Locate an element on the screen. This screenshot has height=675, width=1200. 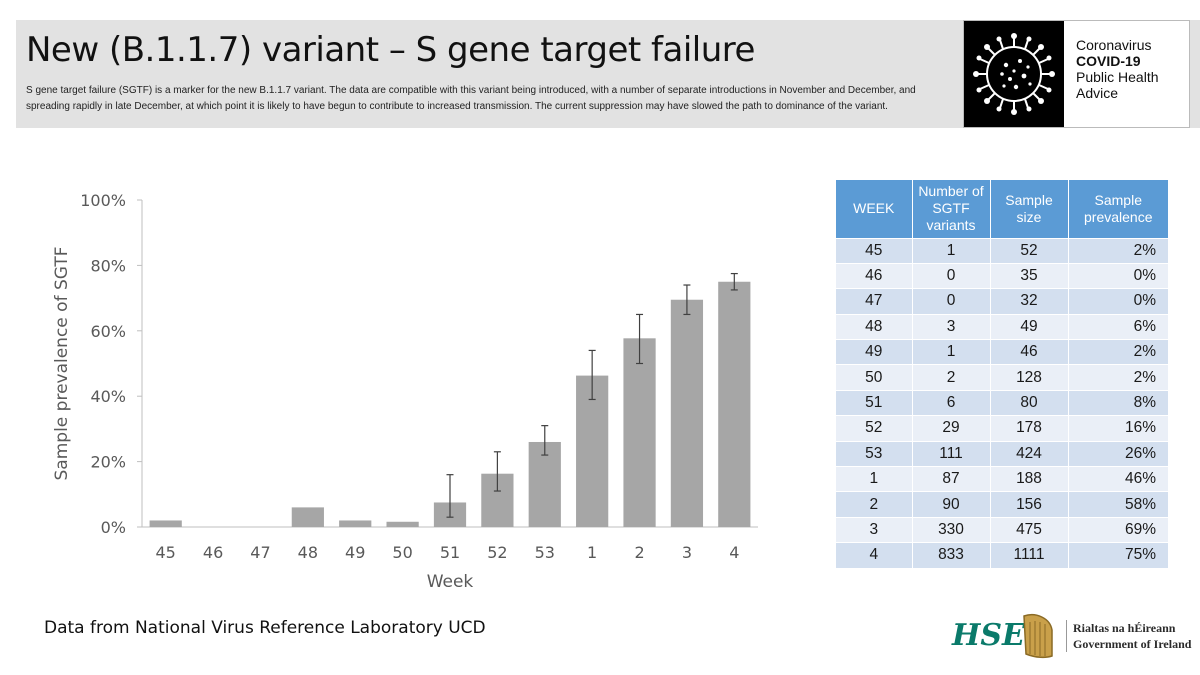
table-row: 52 29 178 16% is located at coordinates (1002, 428).